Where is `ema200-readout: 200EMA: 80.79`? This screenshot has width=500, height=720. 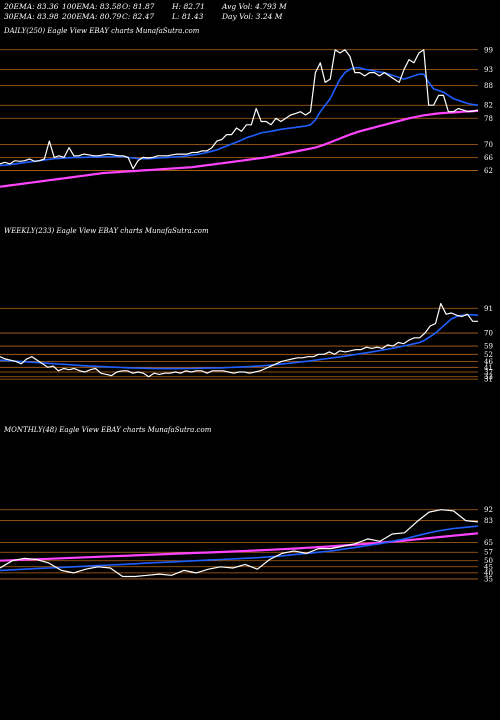
ema200-readout: 200EMA: 80.79 is located at coordinates (92, 16).